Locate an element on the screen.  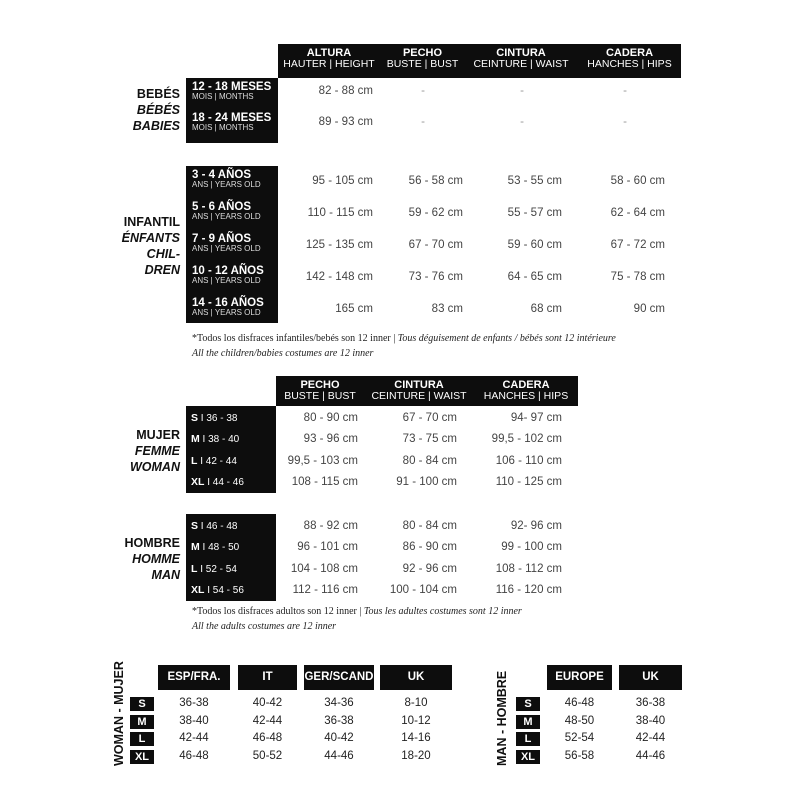
size-value: 50-52 is located at coordinates (267, 757).